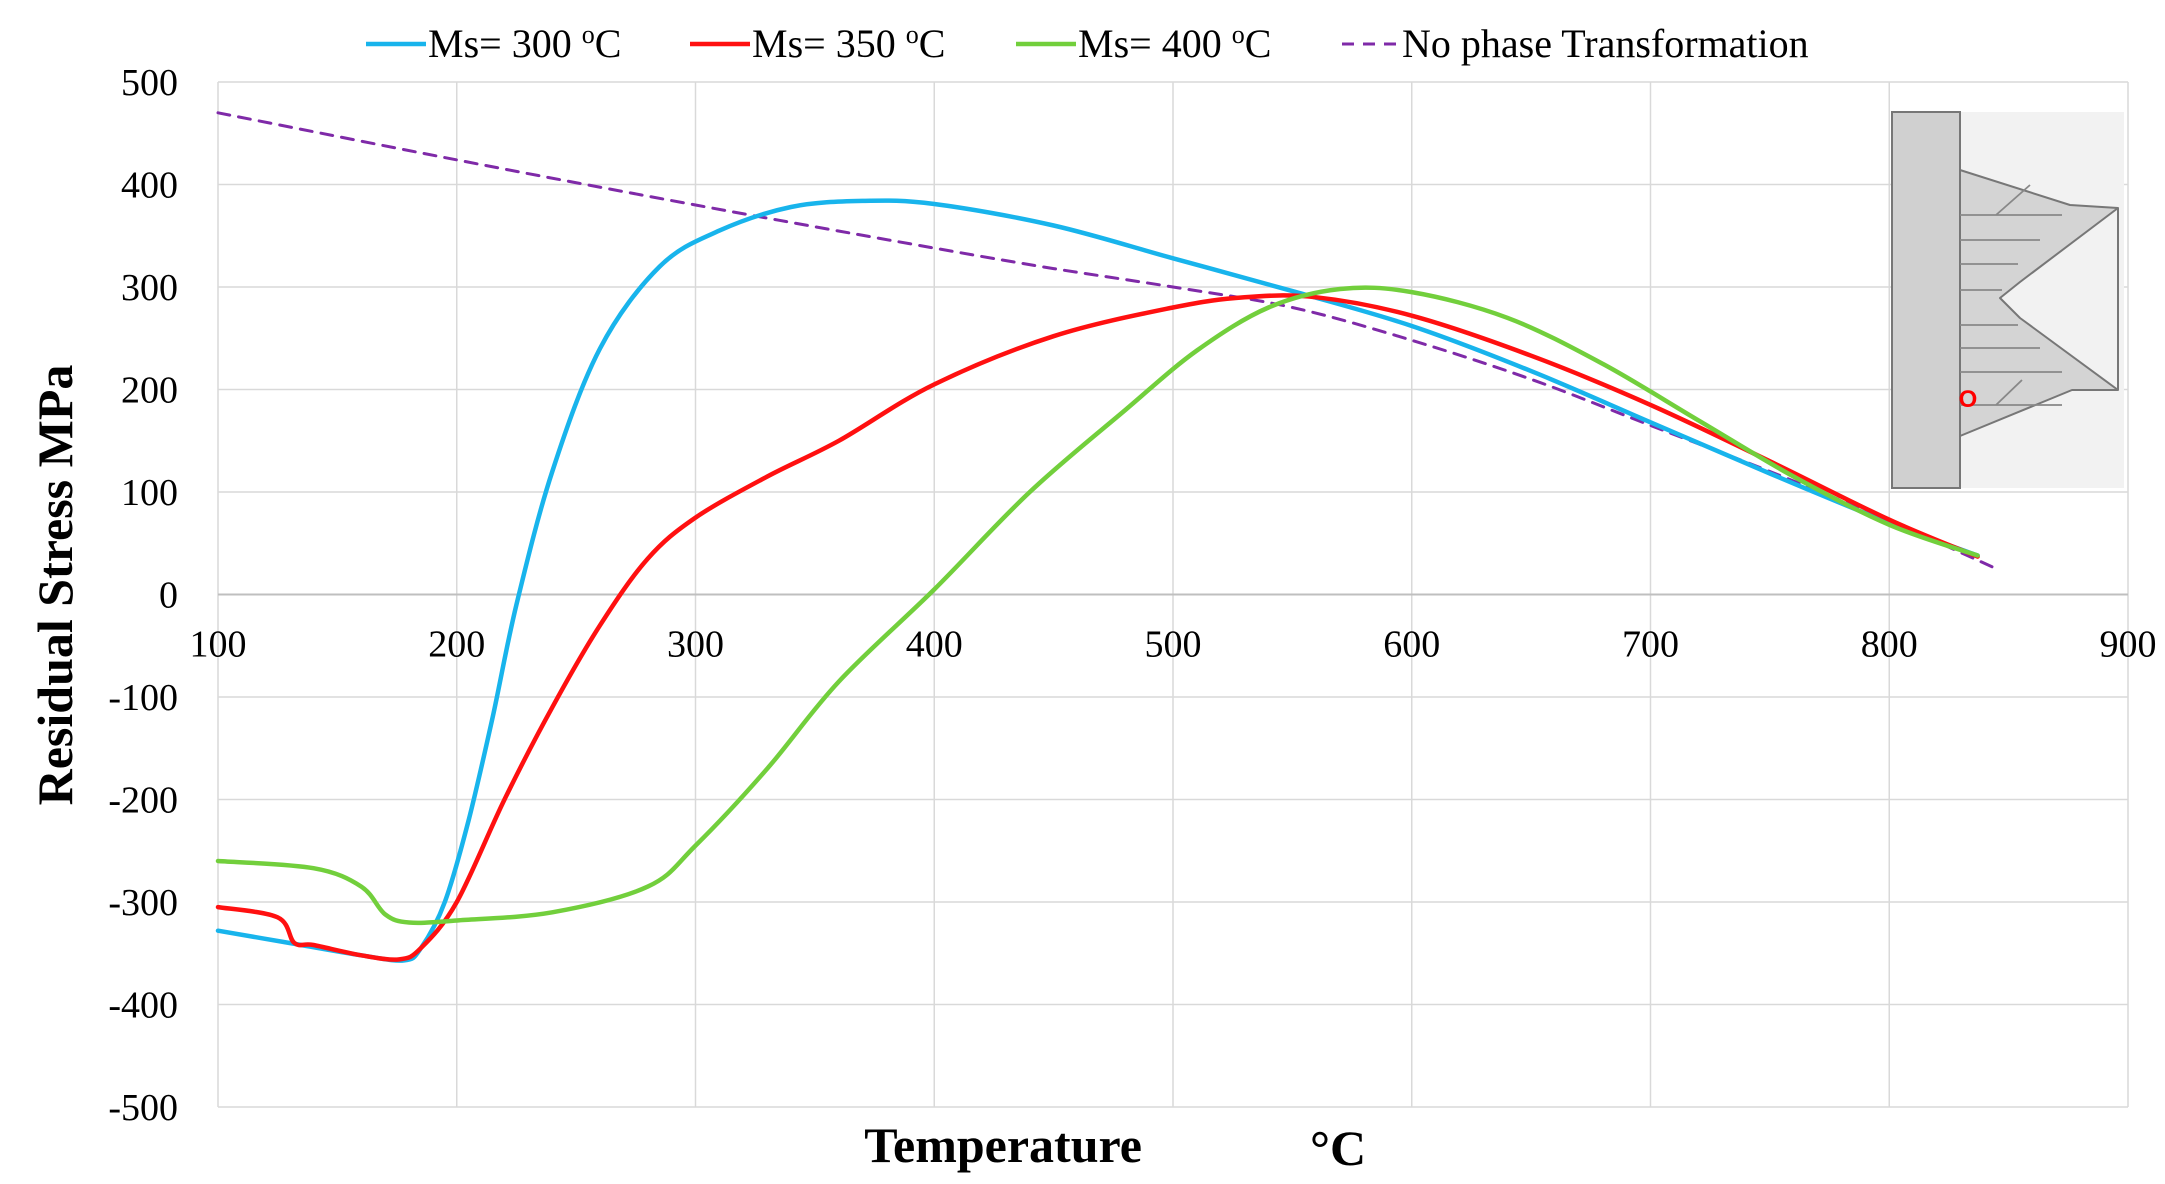 The height and width of the screenshot is (1184, 2165). Describe the element at coordinates (218, 645) in the screenshot. I see `x-tick-label: 100` at that location.